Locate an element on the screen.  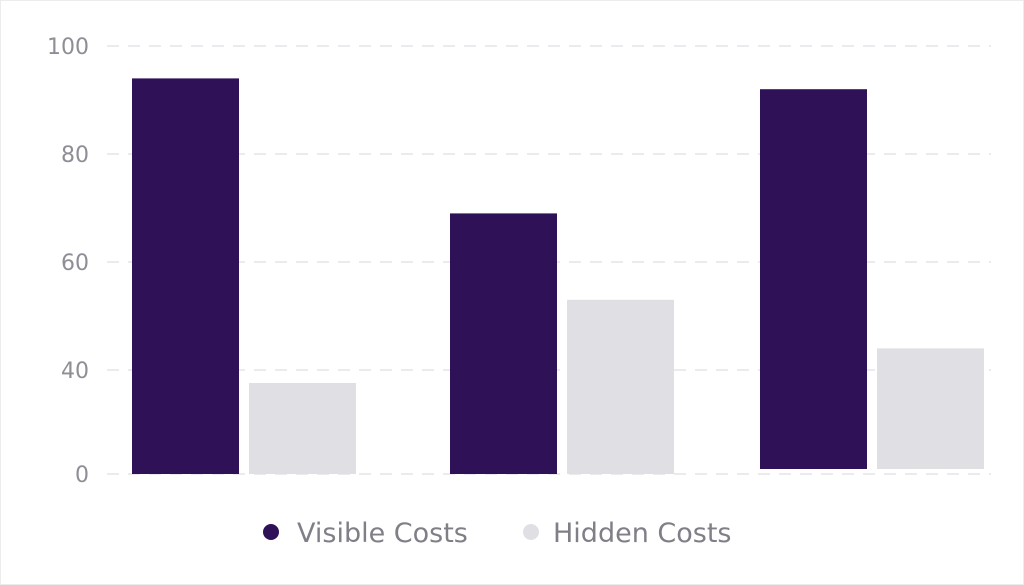
legend: Visible Costs Hidden Costs is located at coordinates (497, 533).